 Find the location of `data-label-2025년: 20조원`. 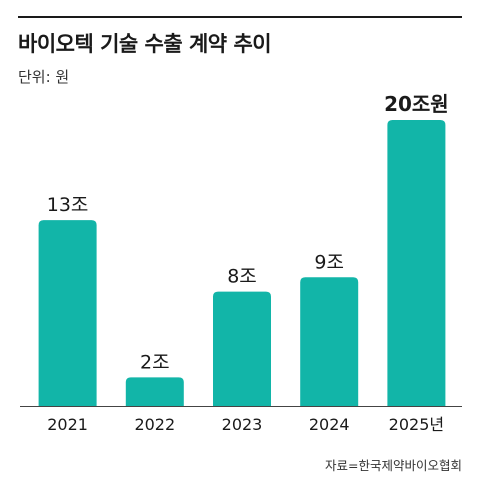

data-label-2025년: 20조원 is located at coordinates (416, 104).